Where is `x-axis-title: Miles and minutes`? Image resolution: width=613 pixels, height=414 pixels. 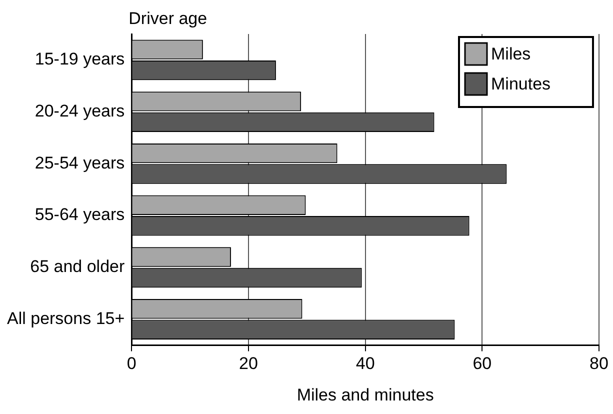
x-axis-title: Miles and minutes is located at coordinates (365, 394).